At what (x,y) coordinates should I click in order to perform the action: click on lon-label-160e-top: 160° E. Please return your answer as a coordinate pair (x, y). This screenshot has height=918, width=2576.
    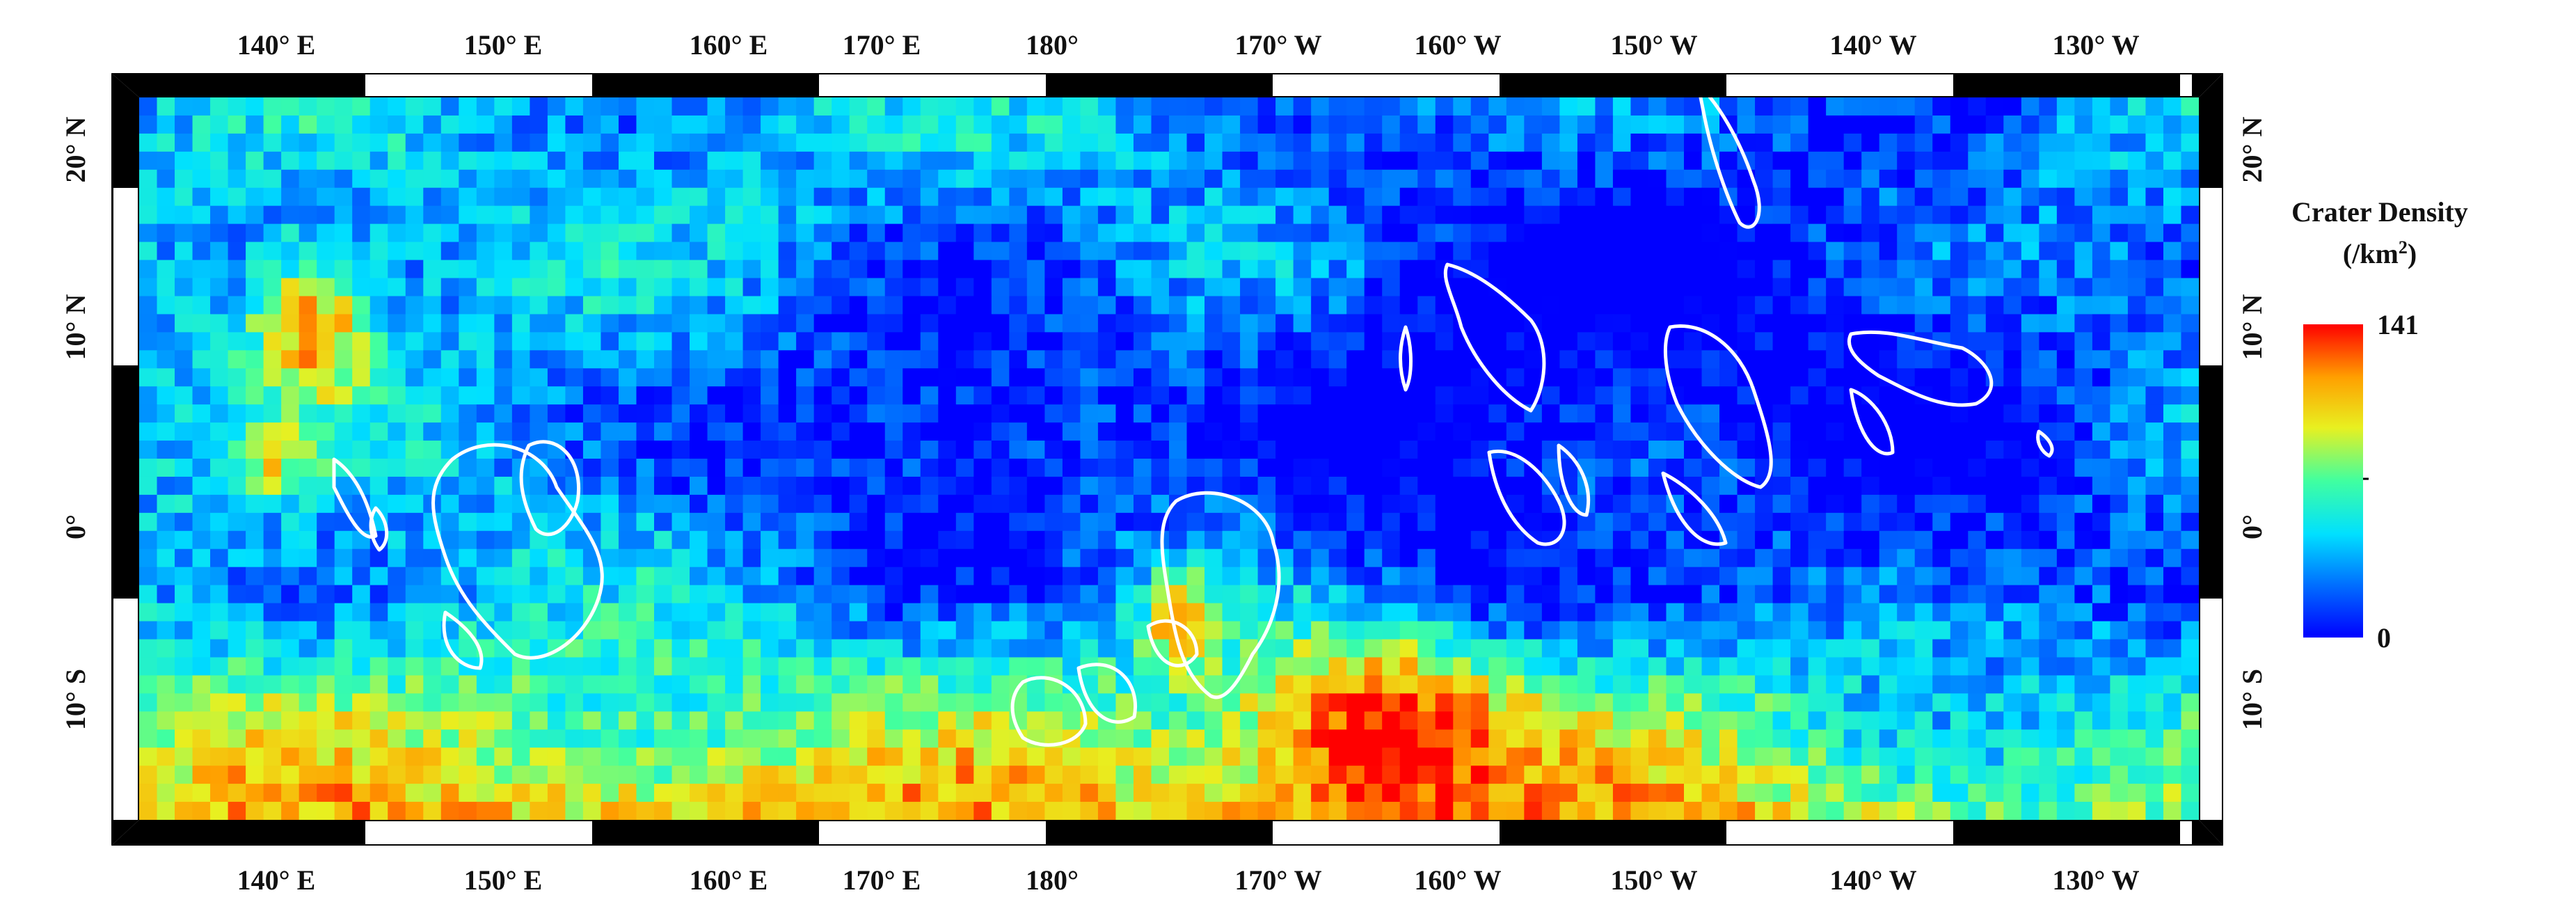
    Looking at the image, I should click on (729, 45).